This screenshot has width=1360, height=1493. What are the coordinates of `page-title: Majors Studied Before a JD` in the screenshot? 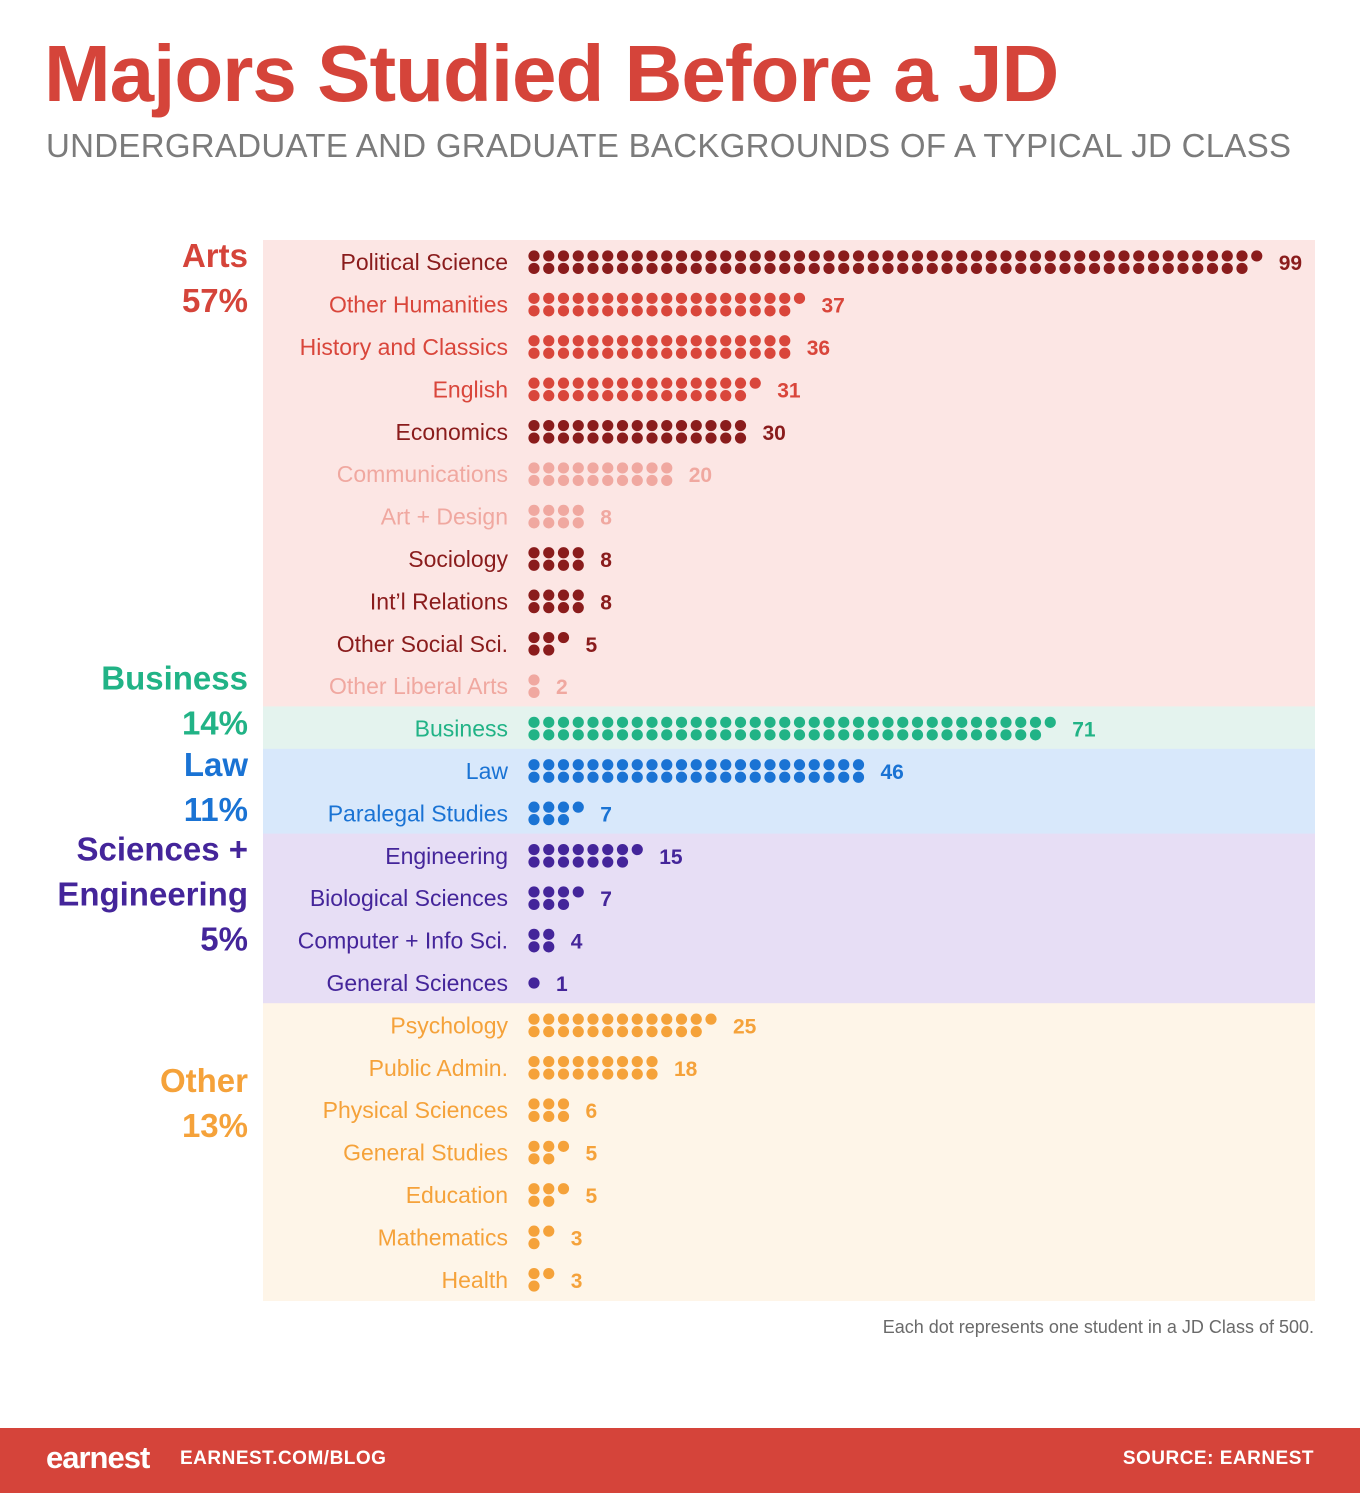 It's located at (551, 73).